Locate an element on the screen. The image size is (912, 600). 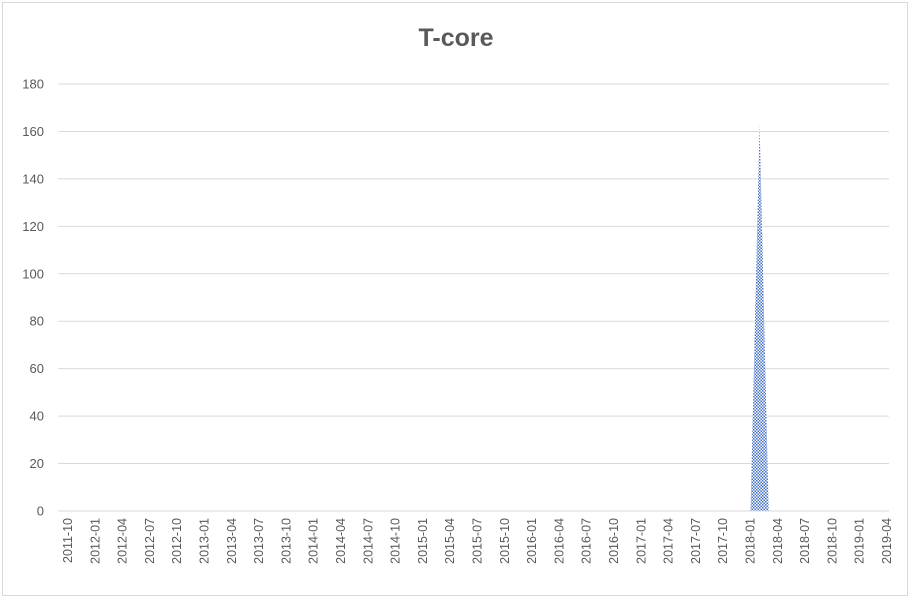
x-tick-label: 2019-01 is located at coordinates (860, 541).